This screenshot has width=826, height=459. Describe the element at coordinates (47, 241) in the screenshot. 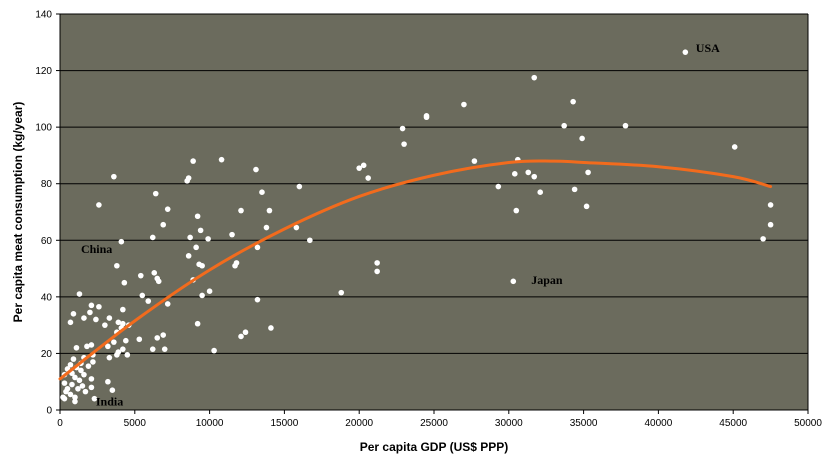

I see `y-tick-label: 60` at that location.